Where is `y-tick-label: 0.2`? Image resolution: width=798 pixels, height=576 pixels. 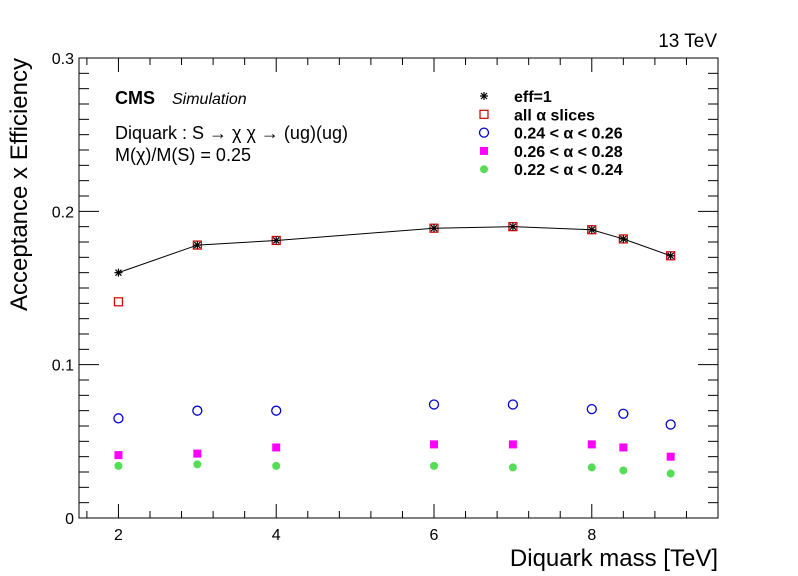
y-tick-label: 0.2 is located at coordinates (63, 212).